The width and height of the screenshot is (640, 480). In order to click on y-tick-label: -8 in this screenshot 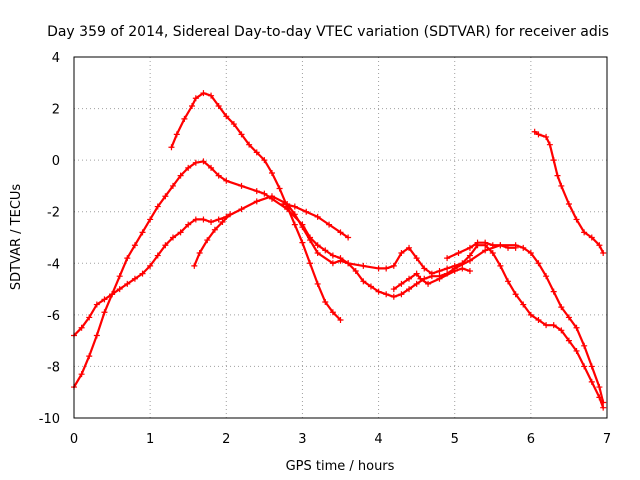, I will do `click(53, 367)`.